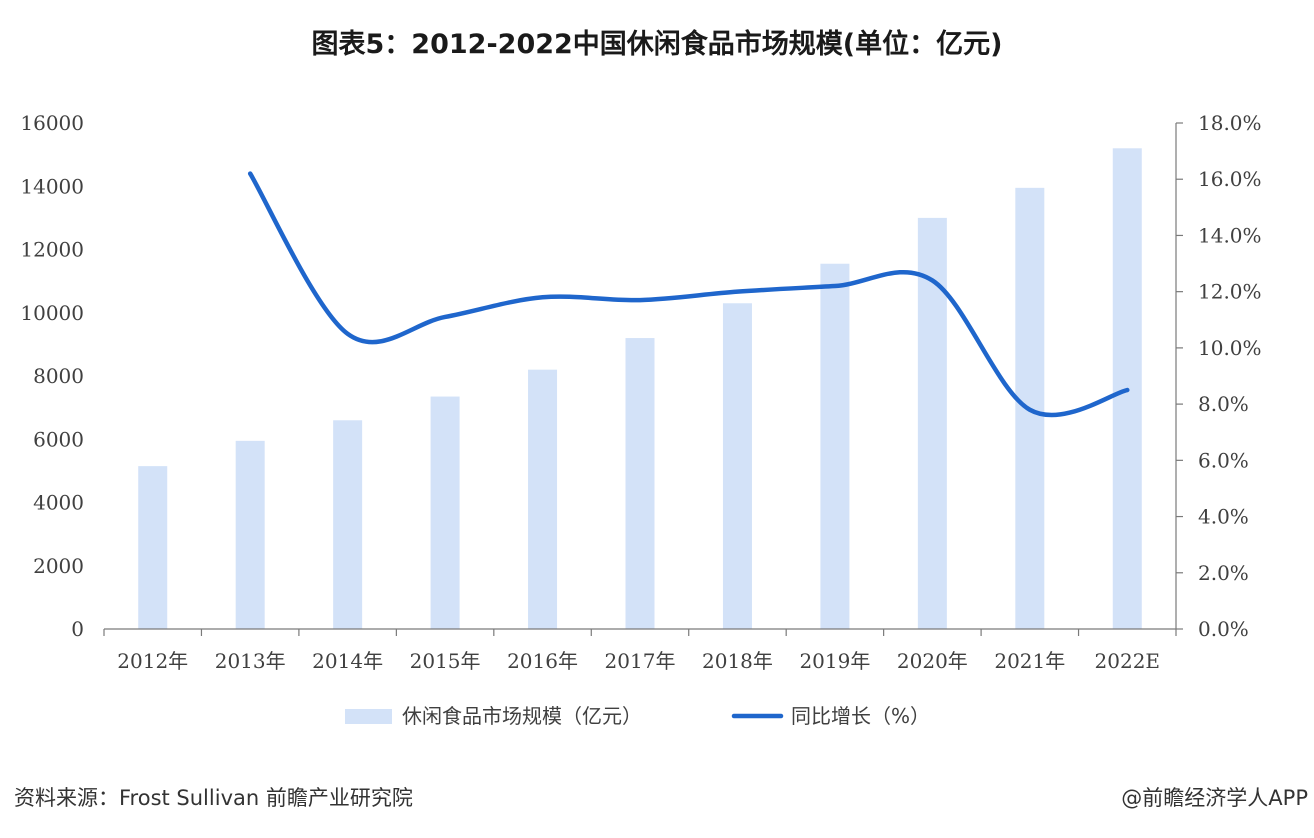 The height and width of the screenshot is (838, 1314). I want to click on x-tick-label: 2020年, so click(932, 661).